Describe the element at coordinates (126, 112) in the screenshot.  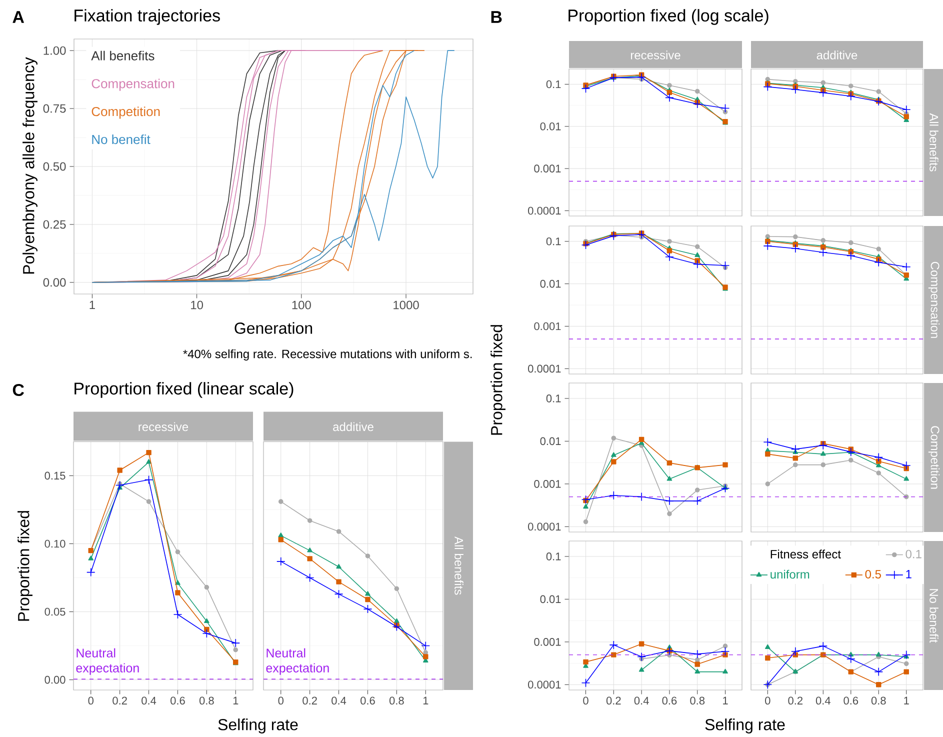
I see `text: Competition` at that location.